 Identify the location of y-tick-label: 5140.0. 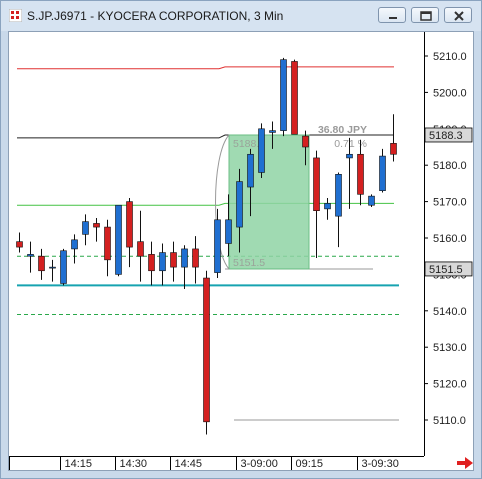
(450, 312).